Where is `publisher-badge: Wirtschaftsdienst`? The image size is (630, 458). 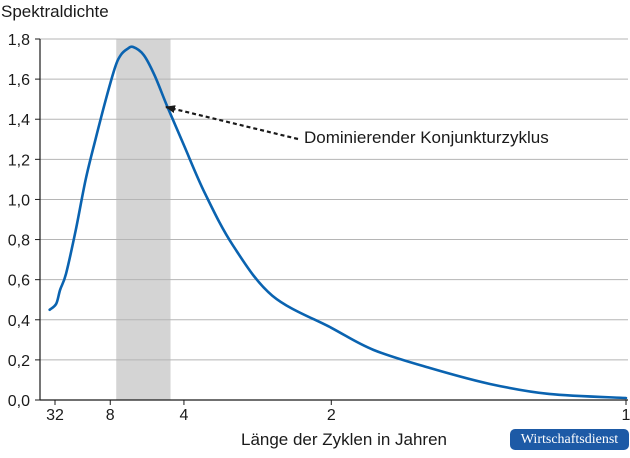 publisher-badge: Wirtschaftsdienst is located at coordinates (569, 439).